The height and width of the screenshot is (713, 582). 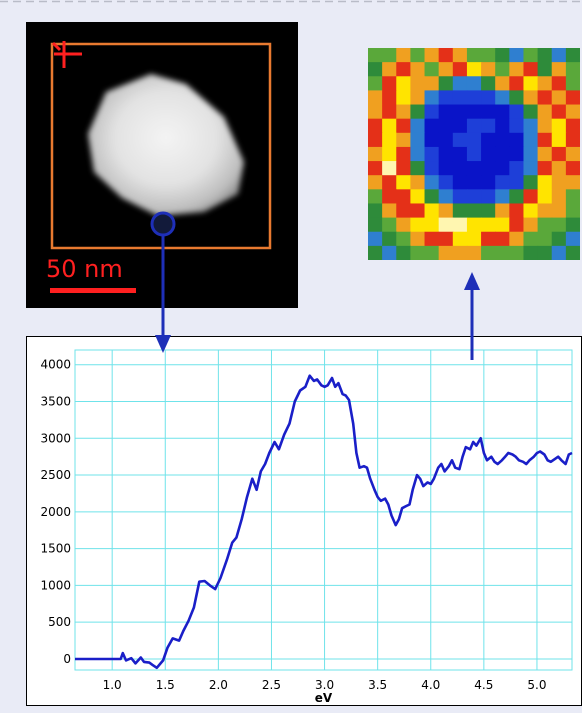 I want to click on probe-position-marker, so click(x=163, y=224).